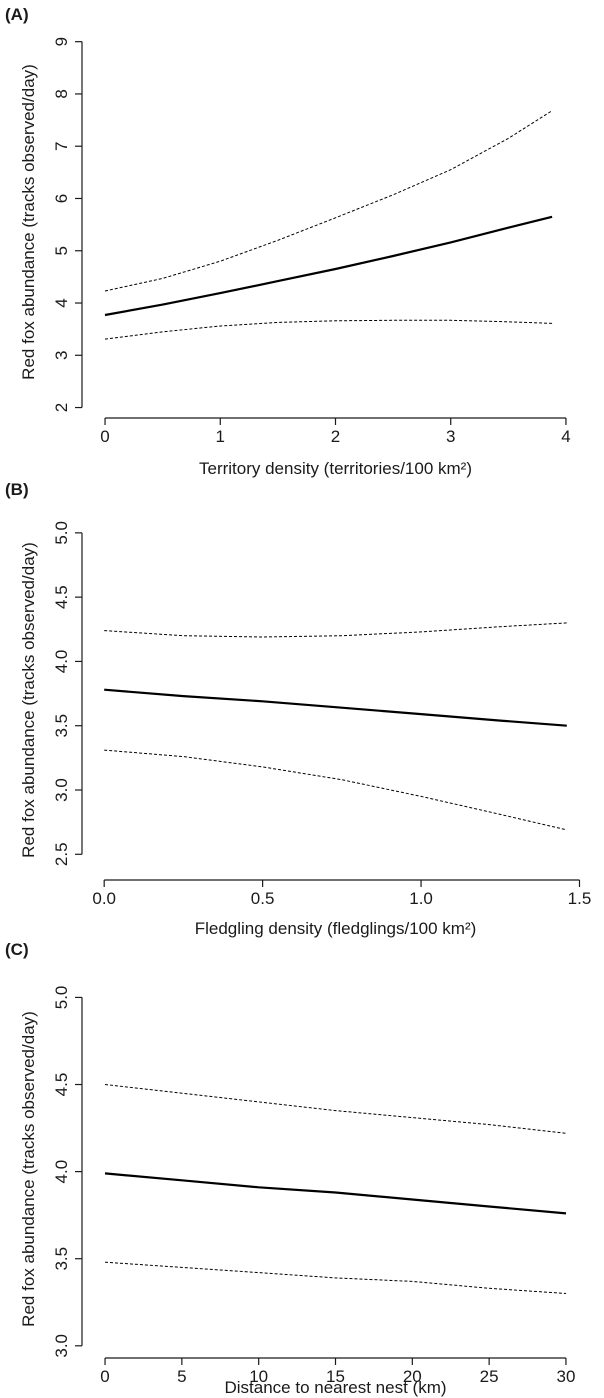 The image size is (604, 1398). Describe the element at coordinates (220, 436) in the screenshot. I see `panel-a-x-tick-label: 1` at that location.